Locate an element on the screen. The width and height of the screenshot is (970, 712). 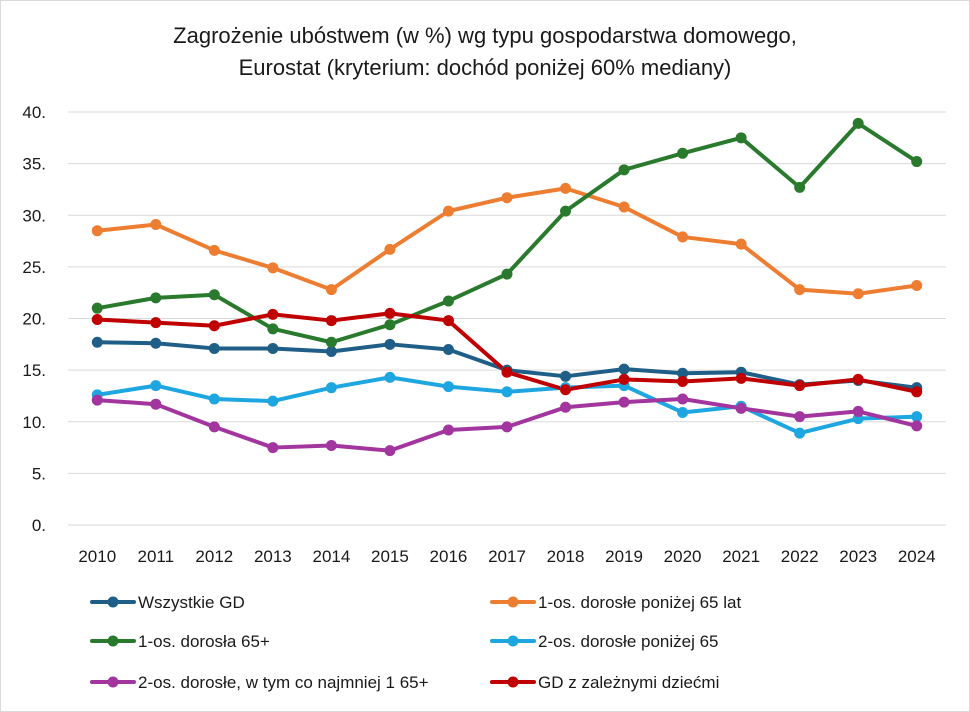
x-tick-label: 2017 is located at coordinates (507, 556).